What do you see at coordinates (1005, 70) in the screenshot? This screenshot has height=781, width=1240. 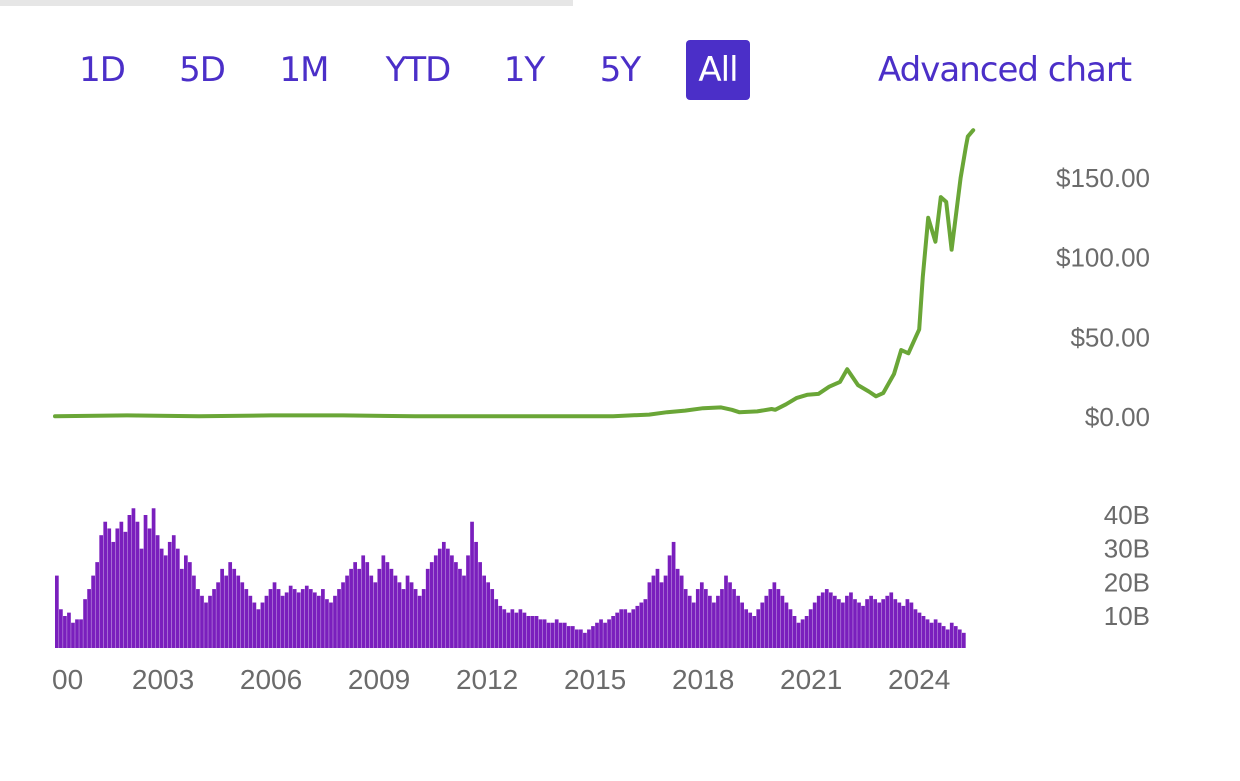 I see `advanced-chart-link: Advanced chart` at bounding box center [1005, 70].